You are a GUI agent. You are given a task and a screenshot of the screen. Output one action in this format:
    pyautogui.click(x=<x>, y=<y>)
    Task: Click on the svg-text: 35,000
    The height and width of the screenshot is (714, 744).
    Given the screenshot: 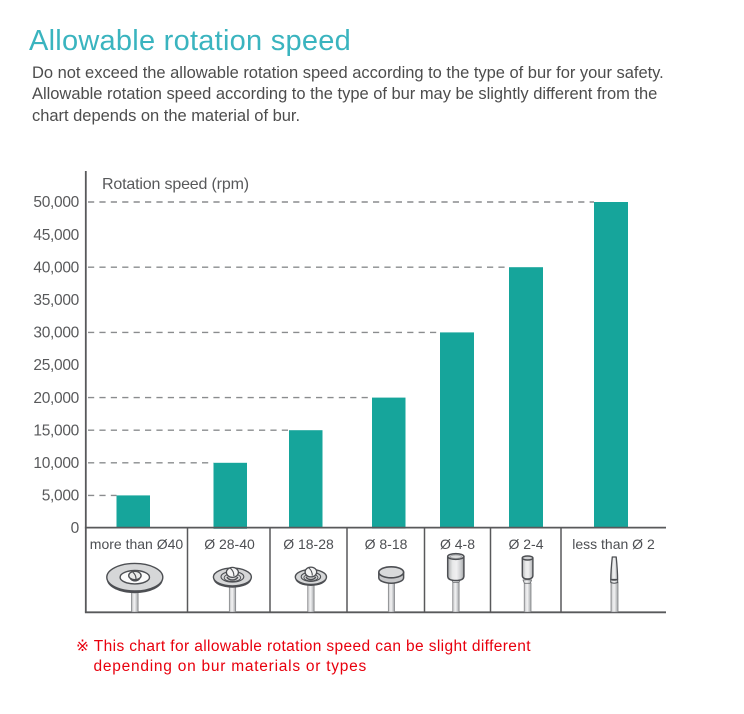 What is the action you would take?
    pyautogui.click(x=56, y=300)
    